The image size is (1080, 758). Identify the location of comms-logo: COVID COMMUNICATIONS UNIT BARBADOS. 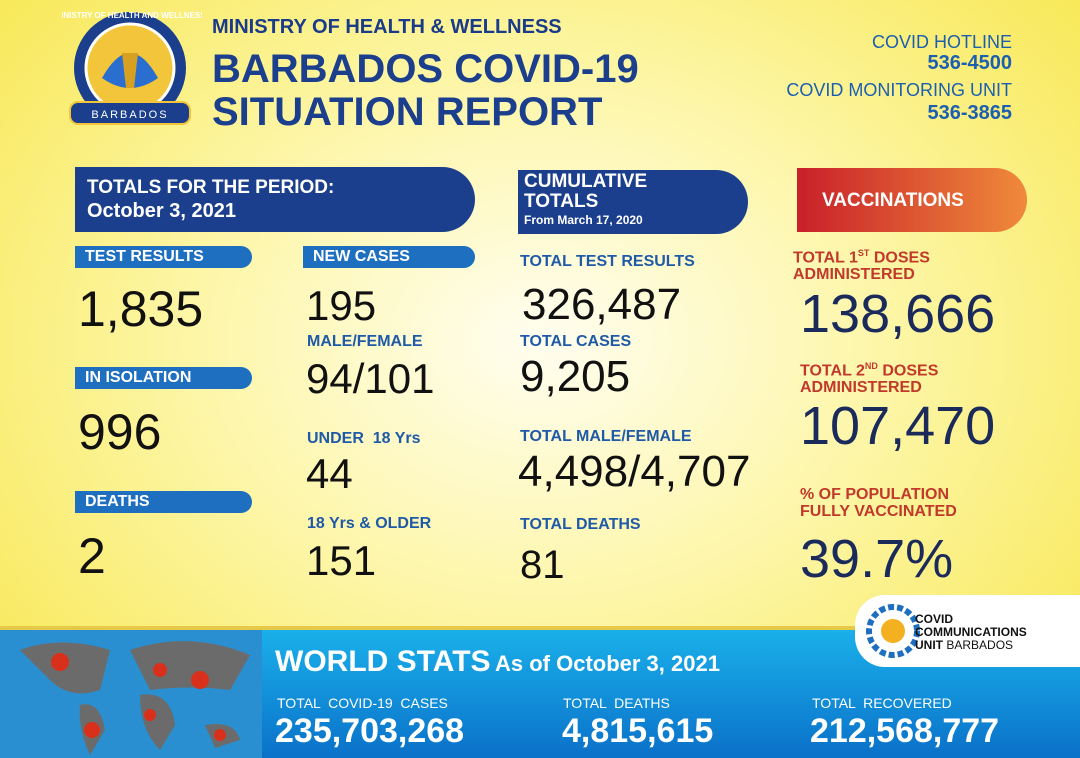
(967, 631).